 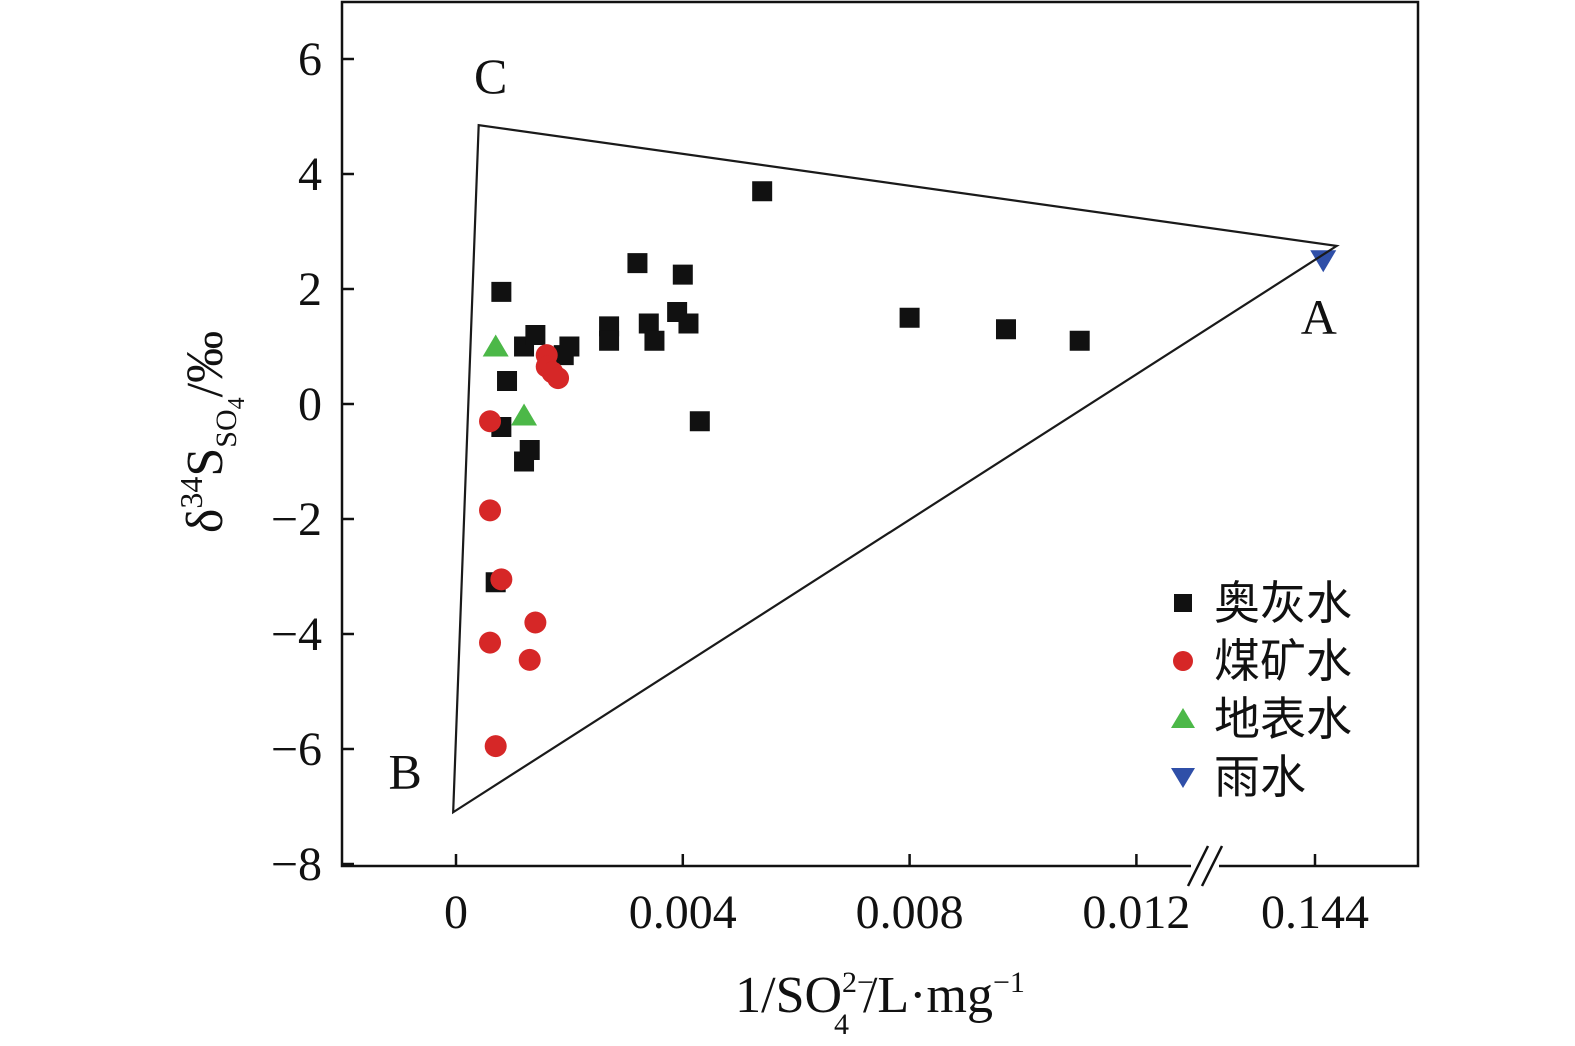 I want to click on y-tick-label-3: 2, so click(x=310, y=289).